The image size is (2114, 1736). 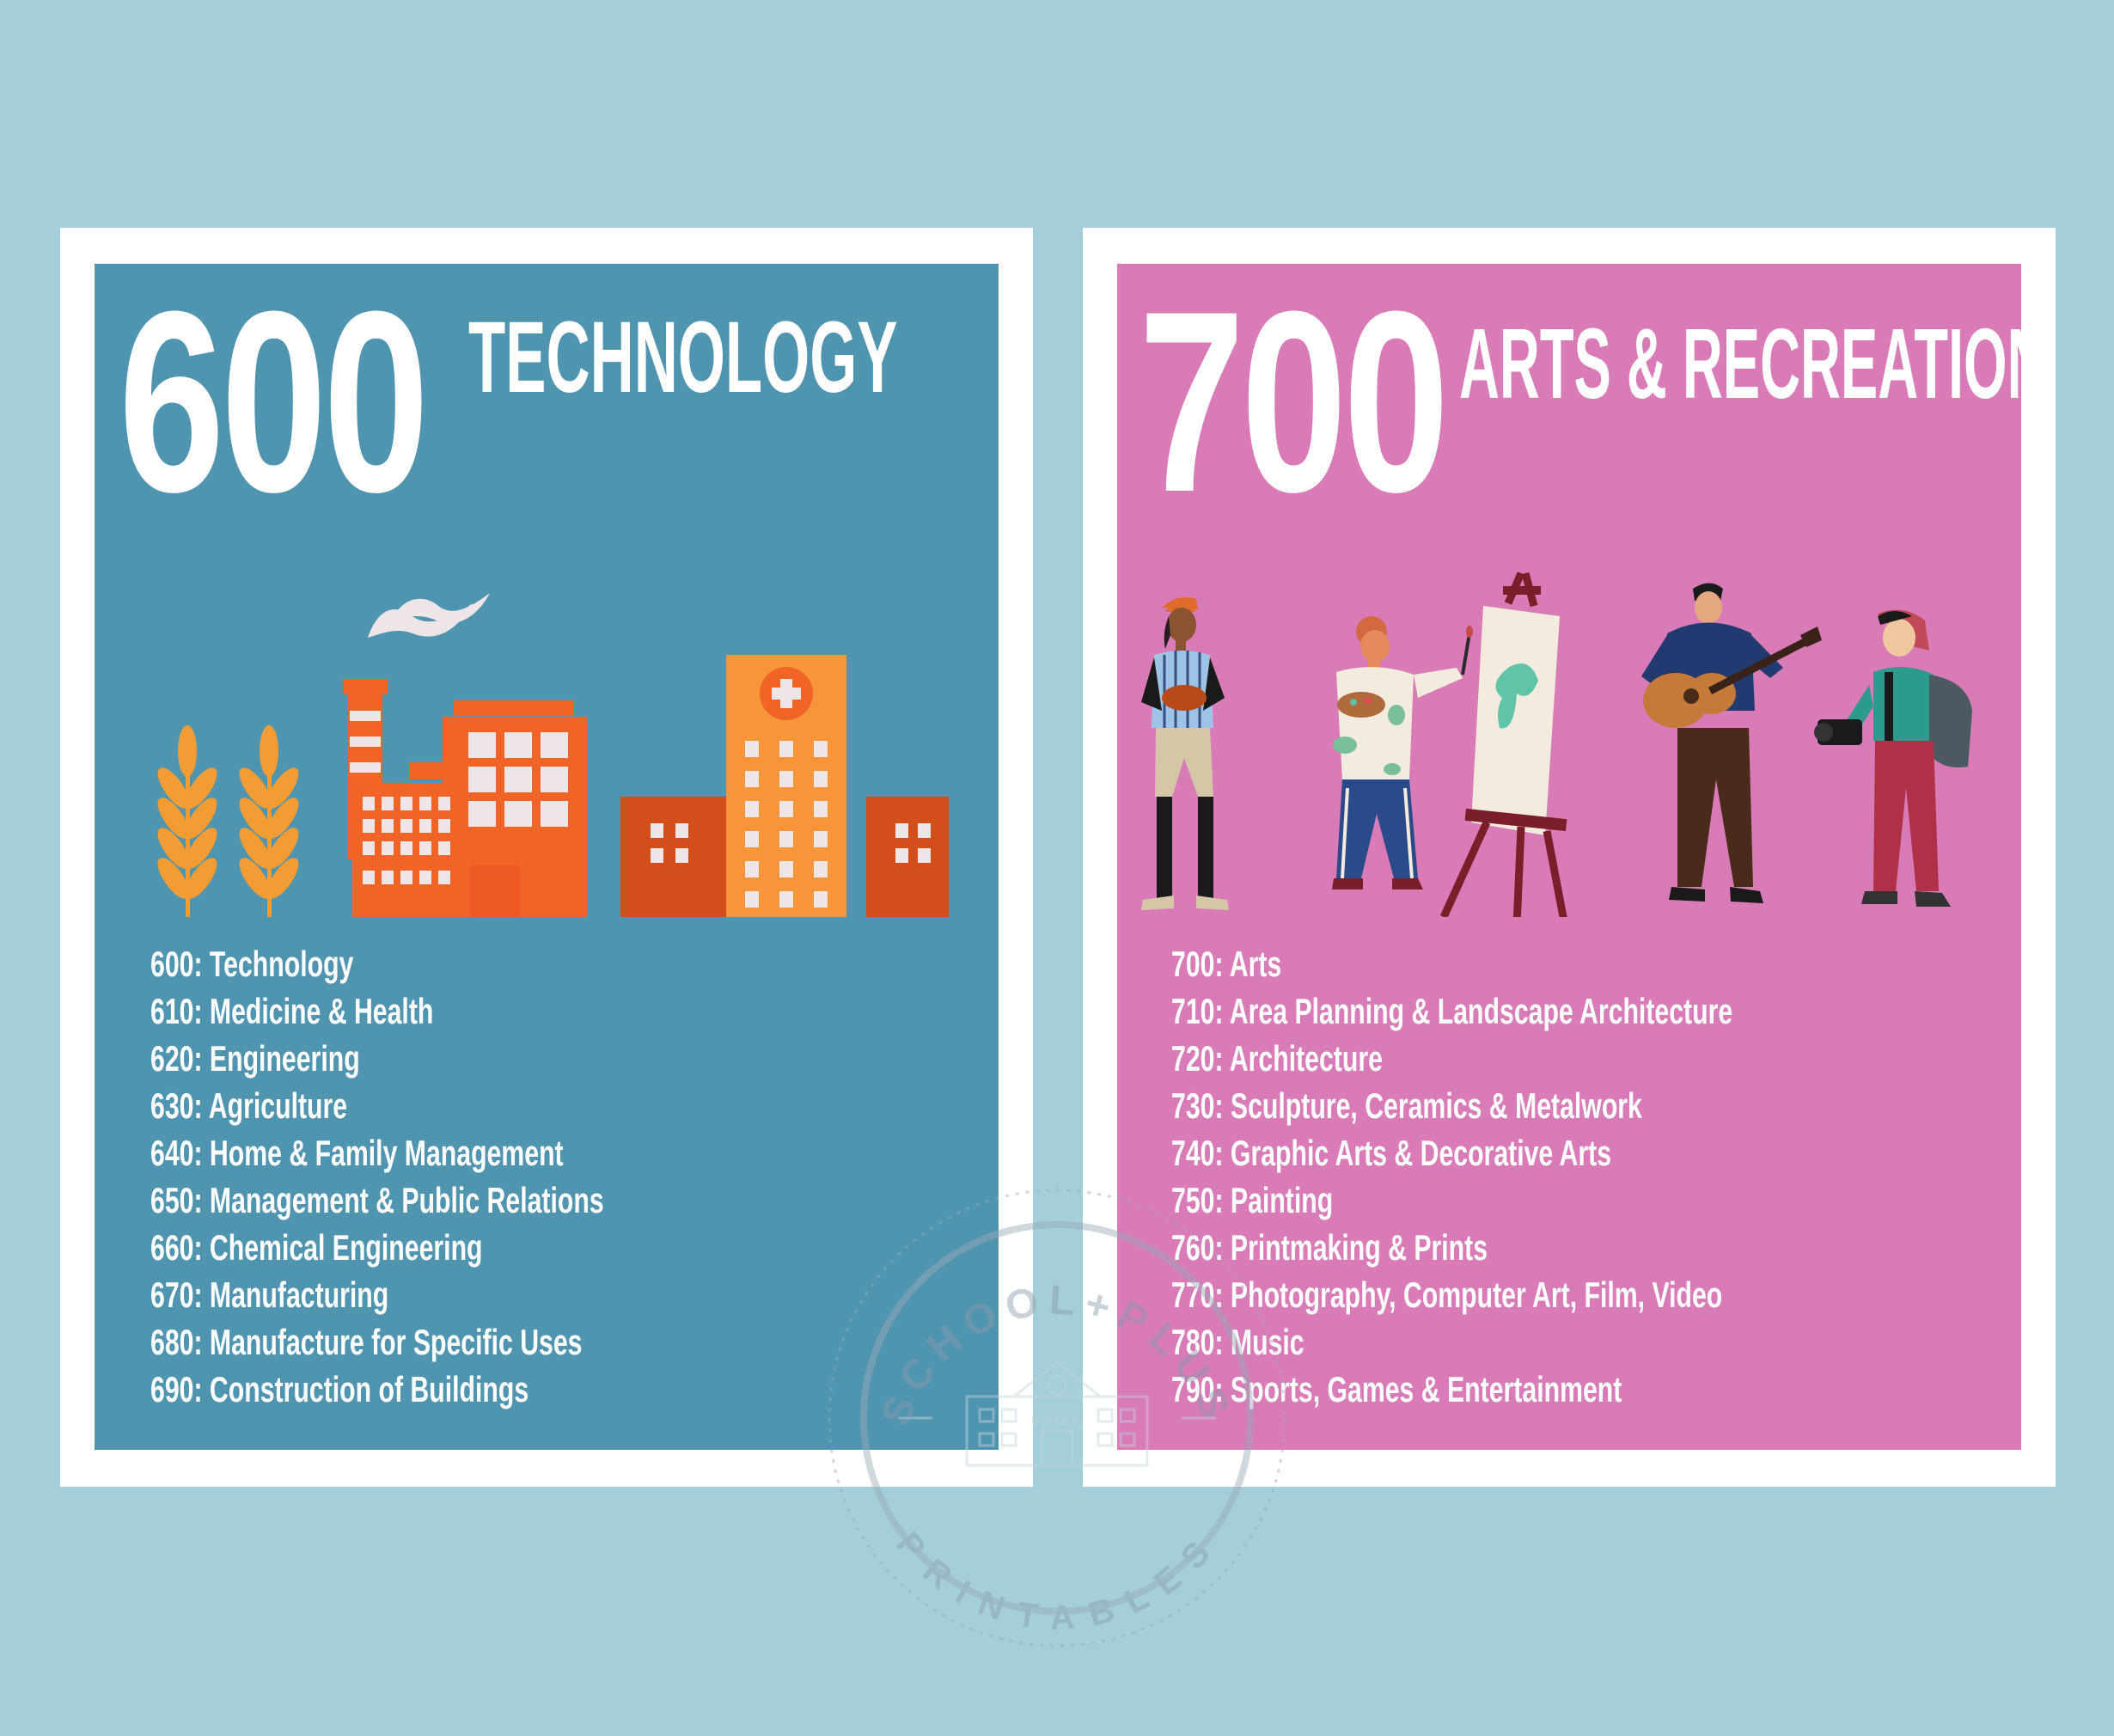 I want to click on photographer-icon, so click(x=1893, y=758).